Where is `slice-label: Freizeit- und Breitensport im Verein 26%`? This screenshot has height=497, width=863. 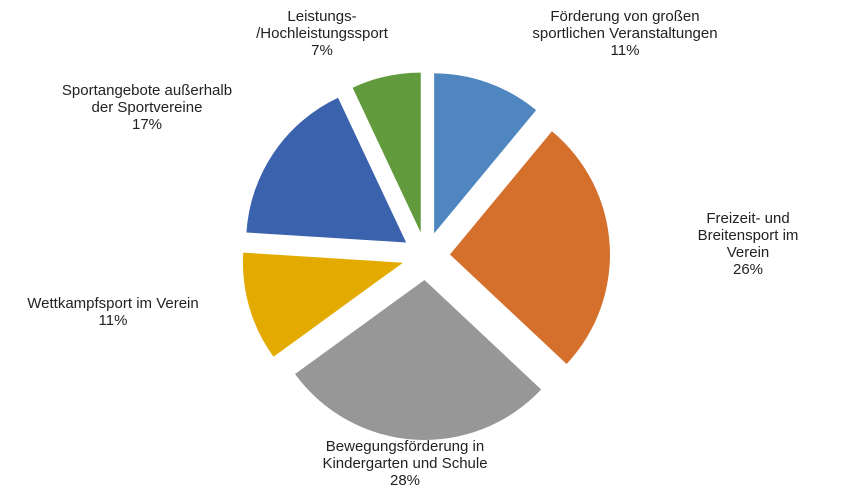
slice-label: Freizeit- und Breitensport im Verein 26% is located at coordinates (748, 244).